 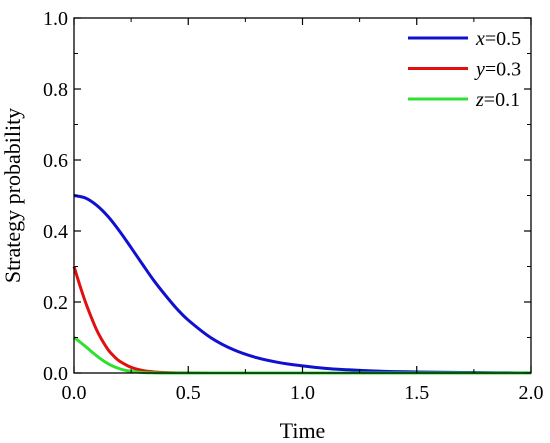 I want to click on y-tick-label: 0.6, so click(x=55, y=161).